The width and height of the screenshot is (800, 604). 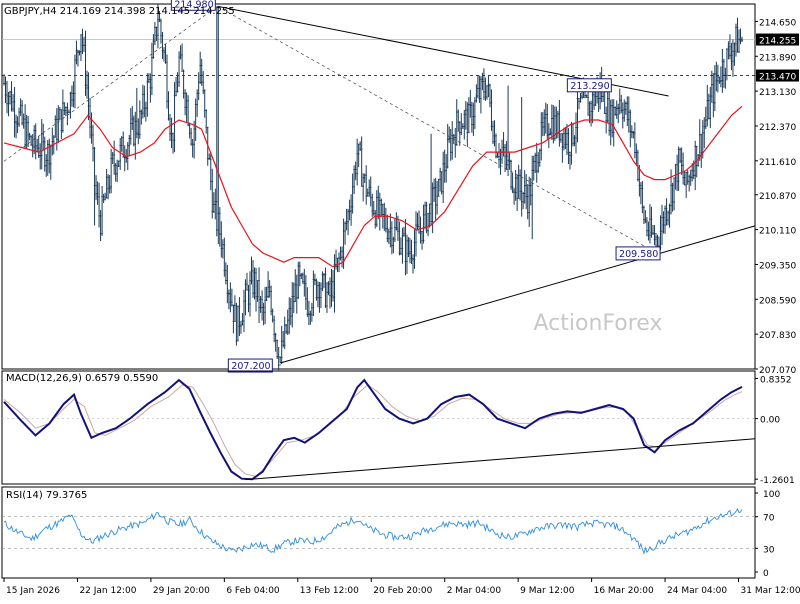 I want to click on price-annotation-label: 207.200, so click(x=250, y=366).